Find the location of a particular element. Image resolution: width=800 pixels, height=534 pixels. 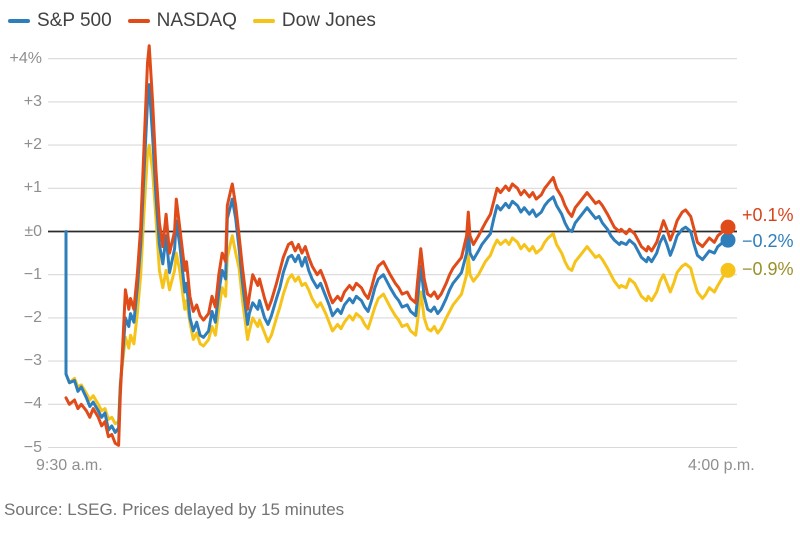

nasdaq-end-value-label: +0.1% is located at coordinates (768, 215).